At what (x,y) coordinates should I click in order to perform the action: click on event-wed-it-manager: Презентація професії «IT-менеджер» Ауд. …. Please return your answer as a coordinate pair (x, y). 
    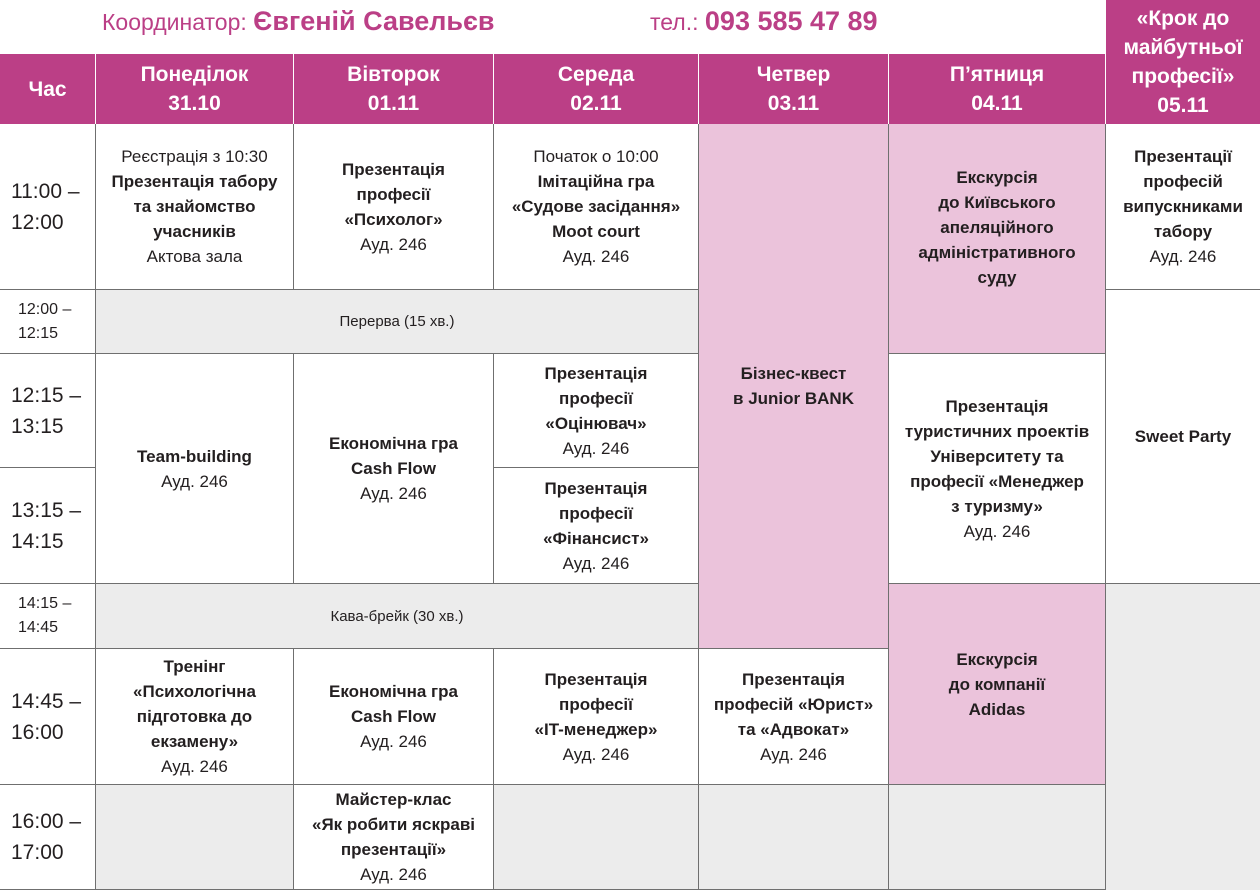
    Looking at the image, I should click on (596, 717).